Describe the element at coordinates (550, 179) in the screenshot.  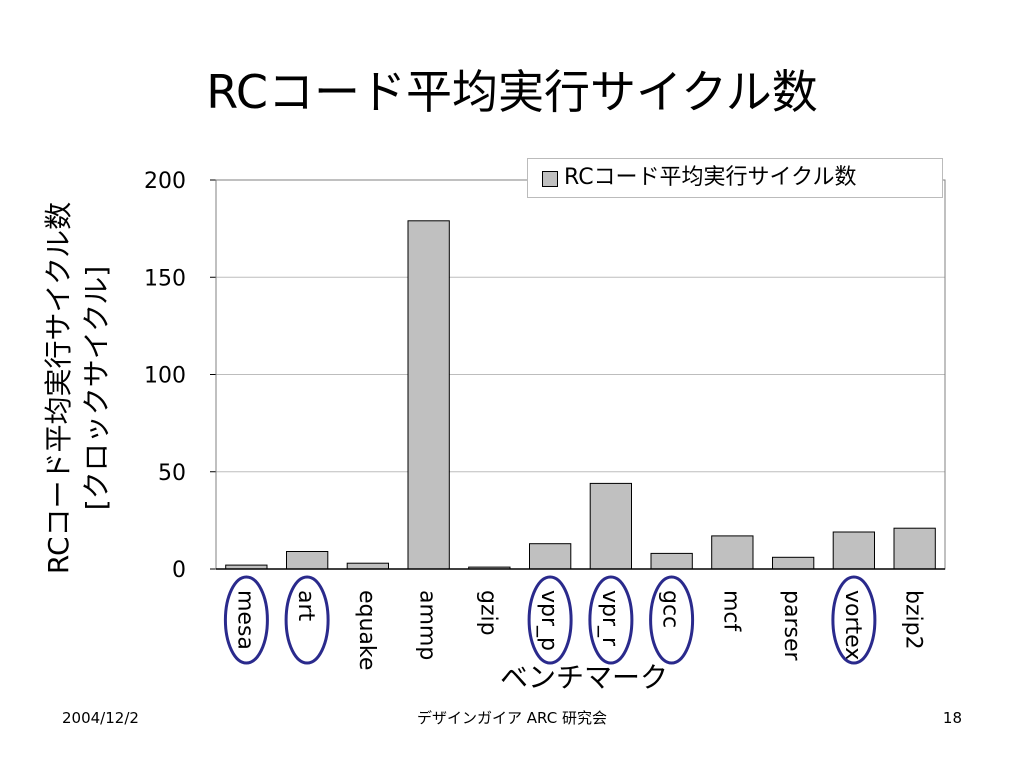
I see `legend-swatch` at that location.